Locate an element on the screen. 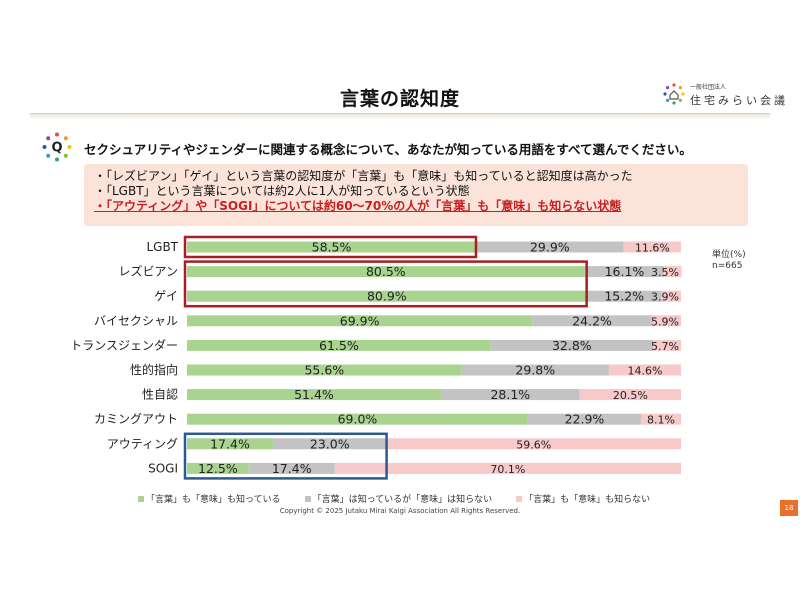  data-label: 5.7% is located at coordinates (665, 346).